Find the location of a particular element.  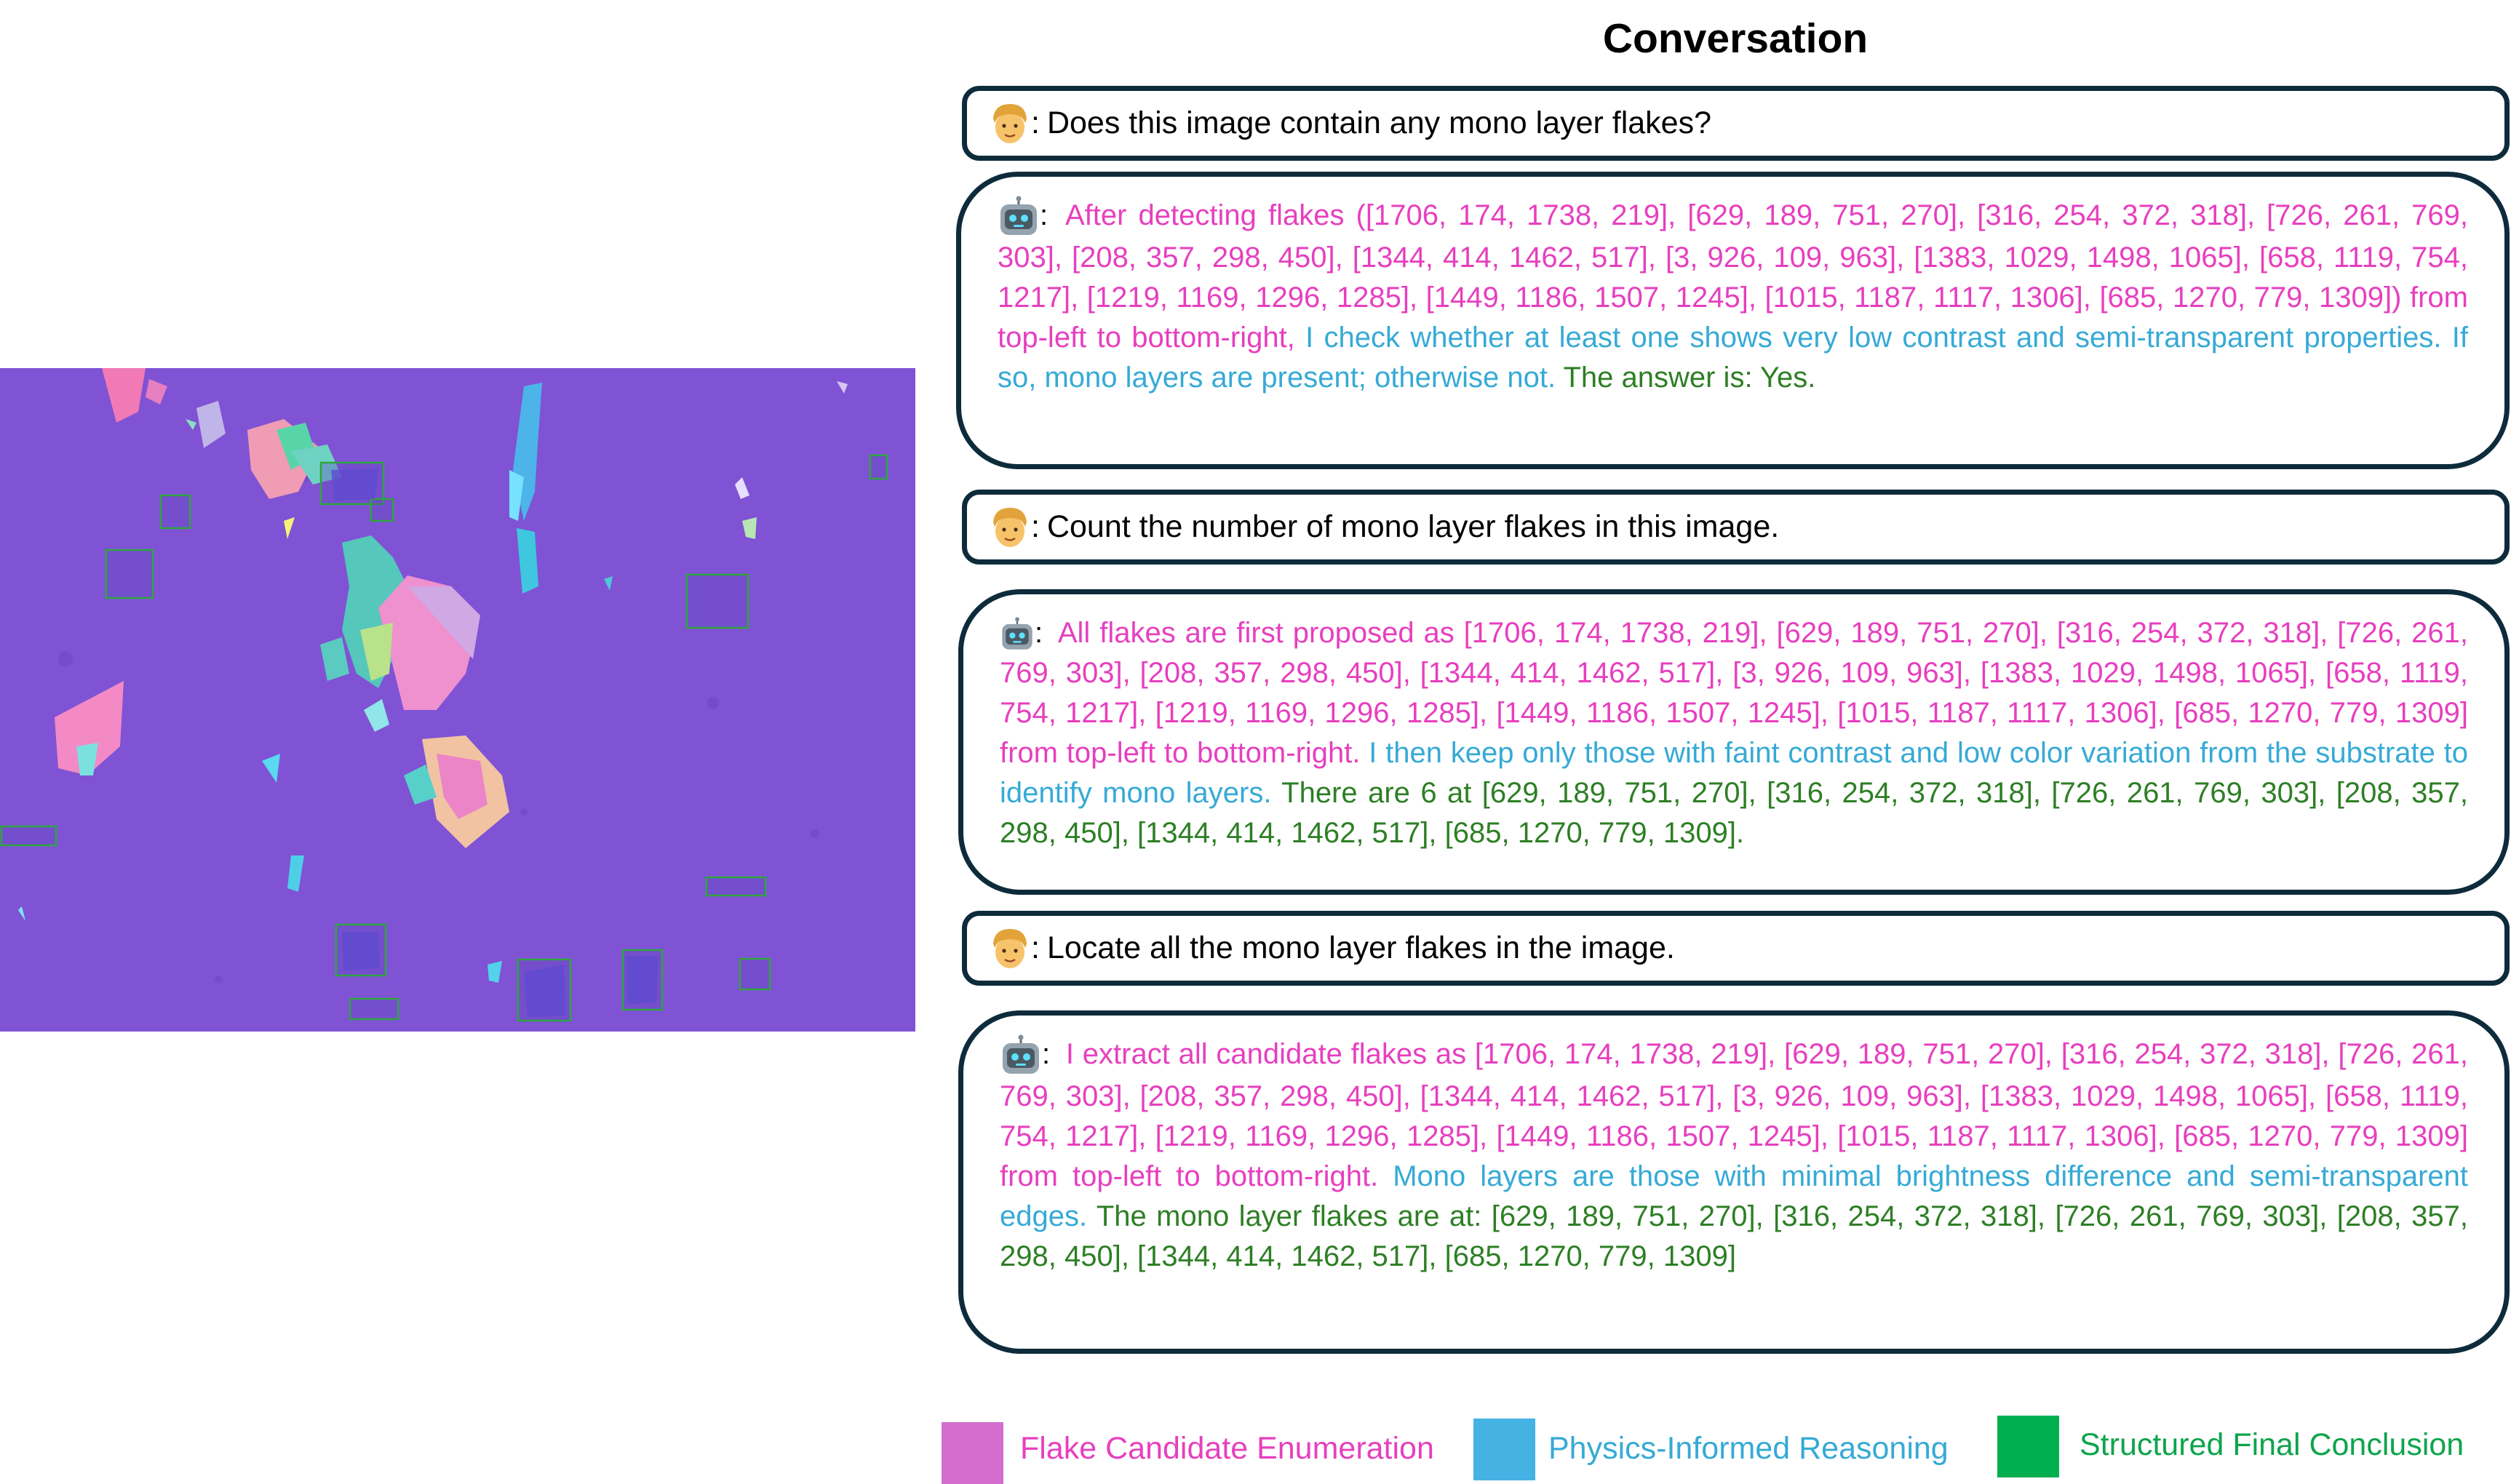

legend-label-conclusion: Structured Final Conclusion is located at coordinates (2272, 1445).